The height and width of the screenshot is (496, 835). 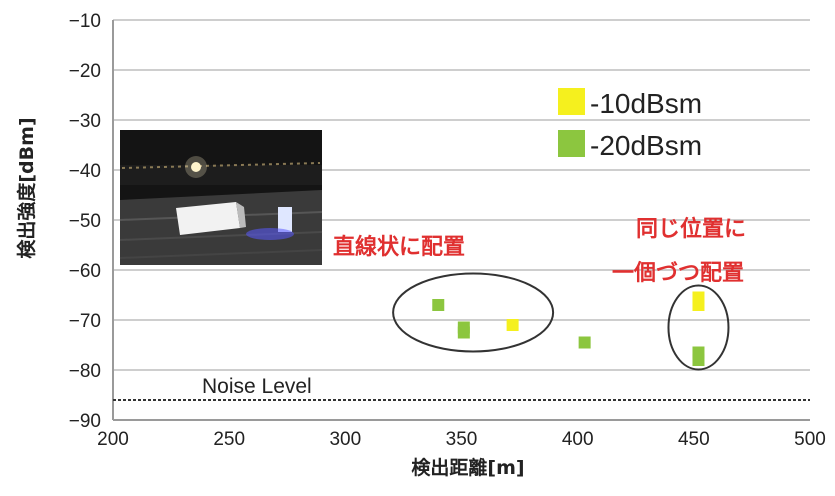 What do you see at coordinates (694, 439) in the screenshot?
I see `x-tick-label: 450` at bounding box center [694, 439].